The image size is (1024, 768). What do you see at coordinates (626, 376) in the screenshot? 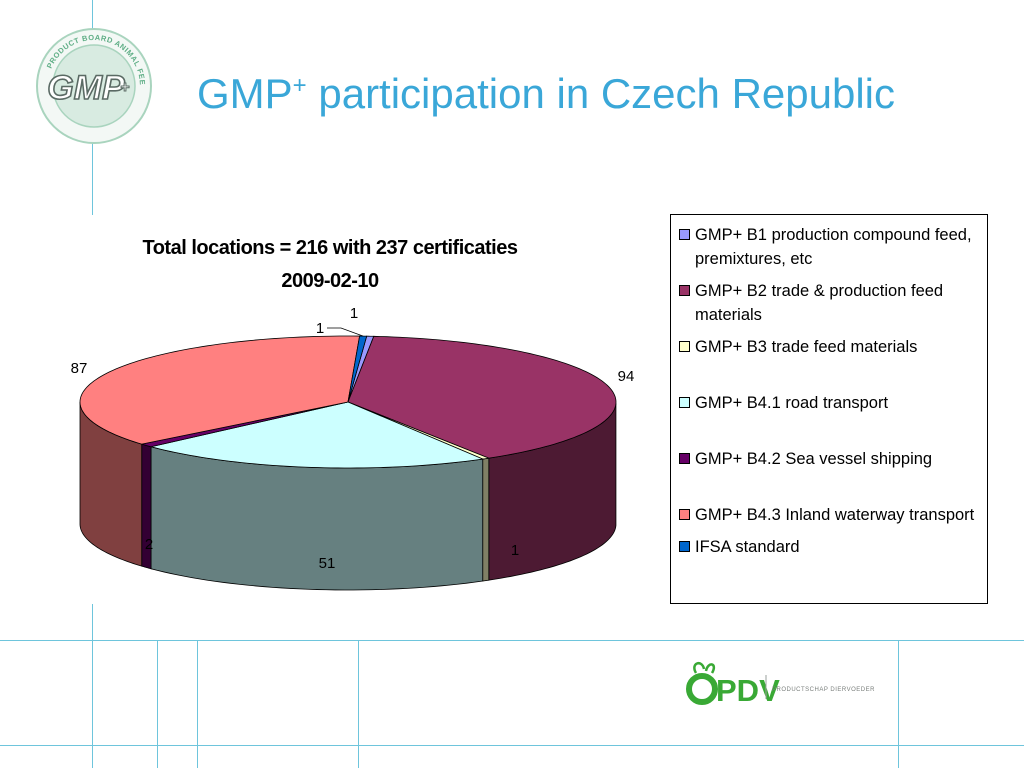
I see `pie-data-label-1: 94` at bounding box center [626, 376].